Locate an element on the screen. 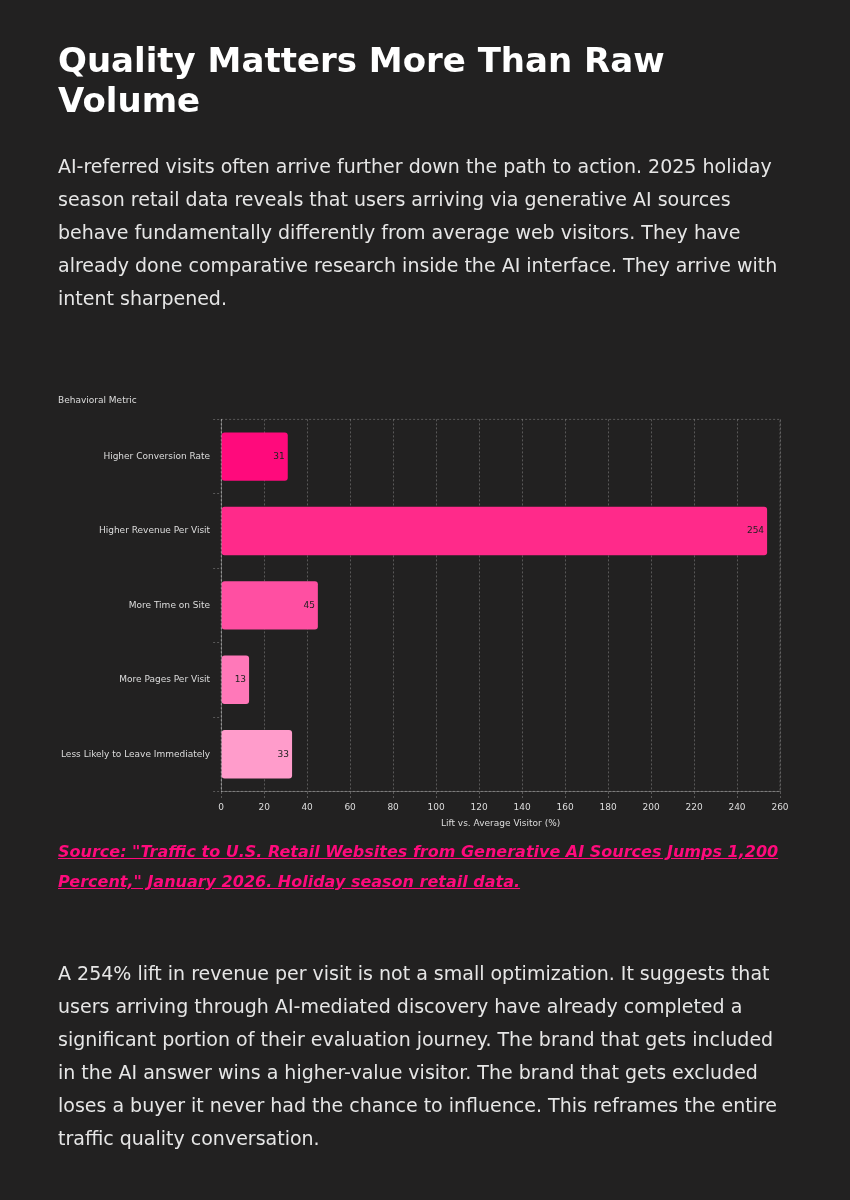 This screenshot has height=1200, width=850. source-note: Source: "Traffic to U.S. Retail Websites from Generative AI Sources Jumps 1,200 Percent," January 2026. Holiday season retail data. is located at coordinates (419, 867).